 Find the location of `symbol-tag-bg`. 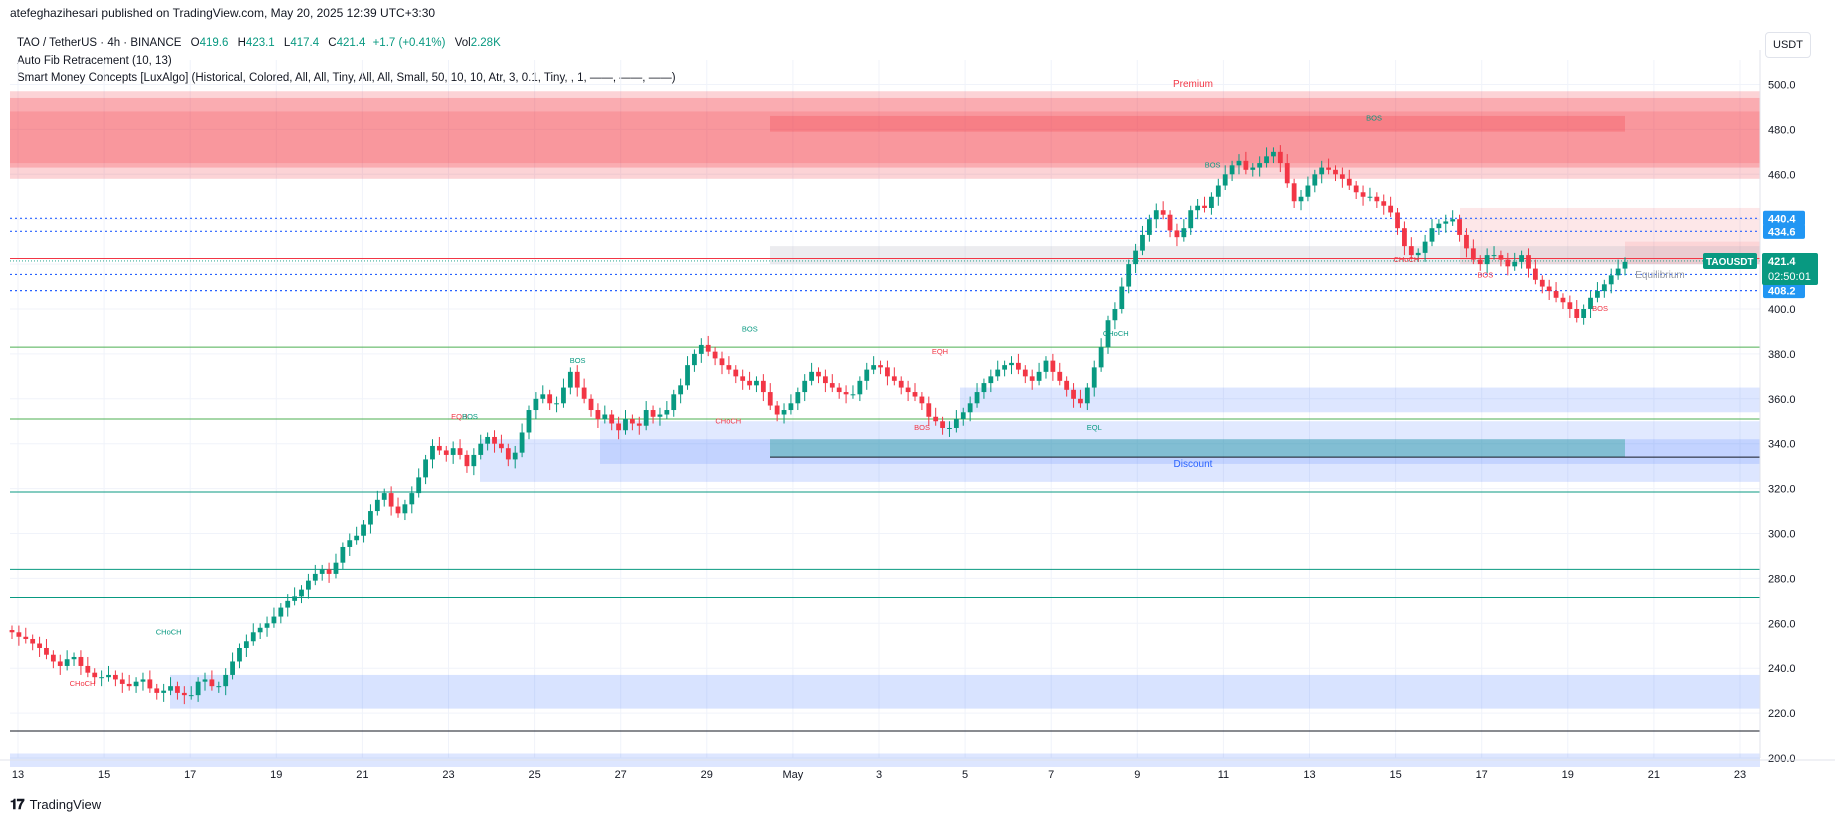

symbol-tag-bg is located at coordinates (1730, 260).